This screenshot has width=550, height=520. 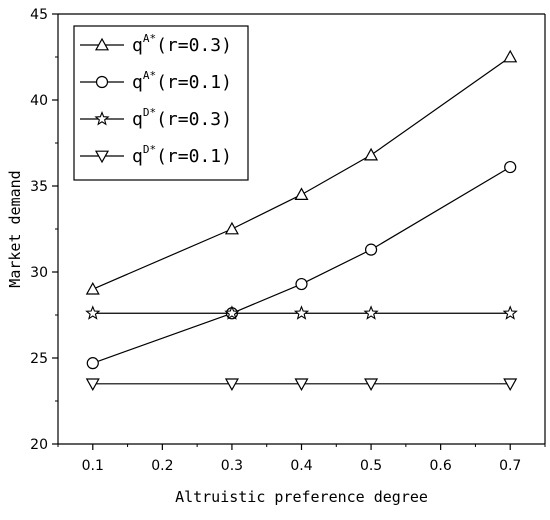 What do you see at coordinates (39, 15) in the screenshot?
I see `y-tick-label: 45` at bounding box center [39, 15].